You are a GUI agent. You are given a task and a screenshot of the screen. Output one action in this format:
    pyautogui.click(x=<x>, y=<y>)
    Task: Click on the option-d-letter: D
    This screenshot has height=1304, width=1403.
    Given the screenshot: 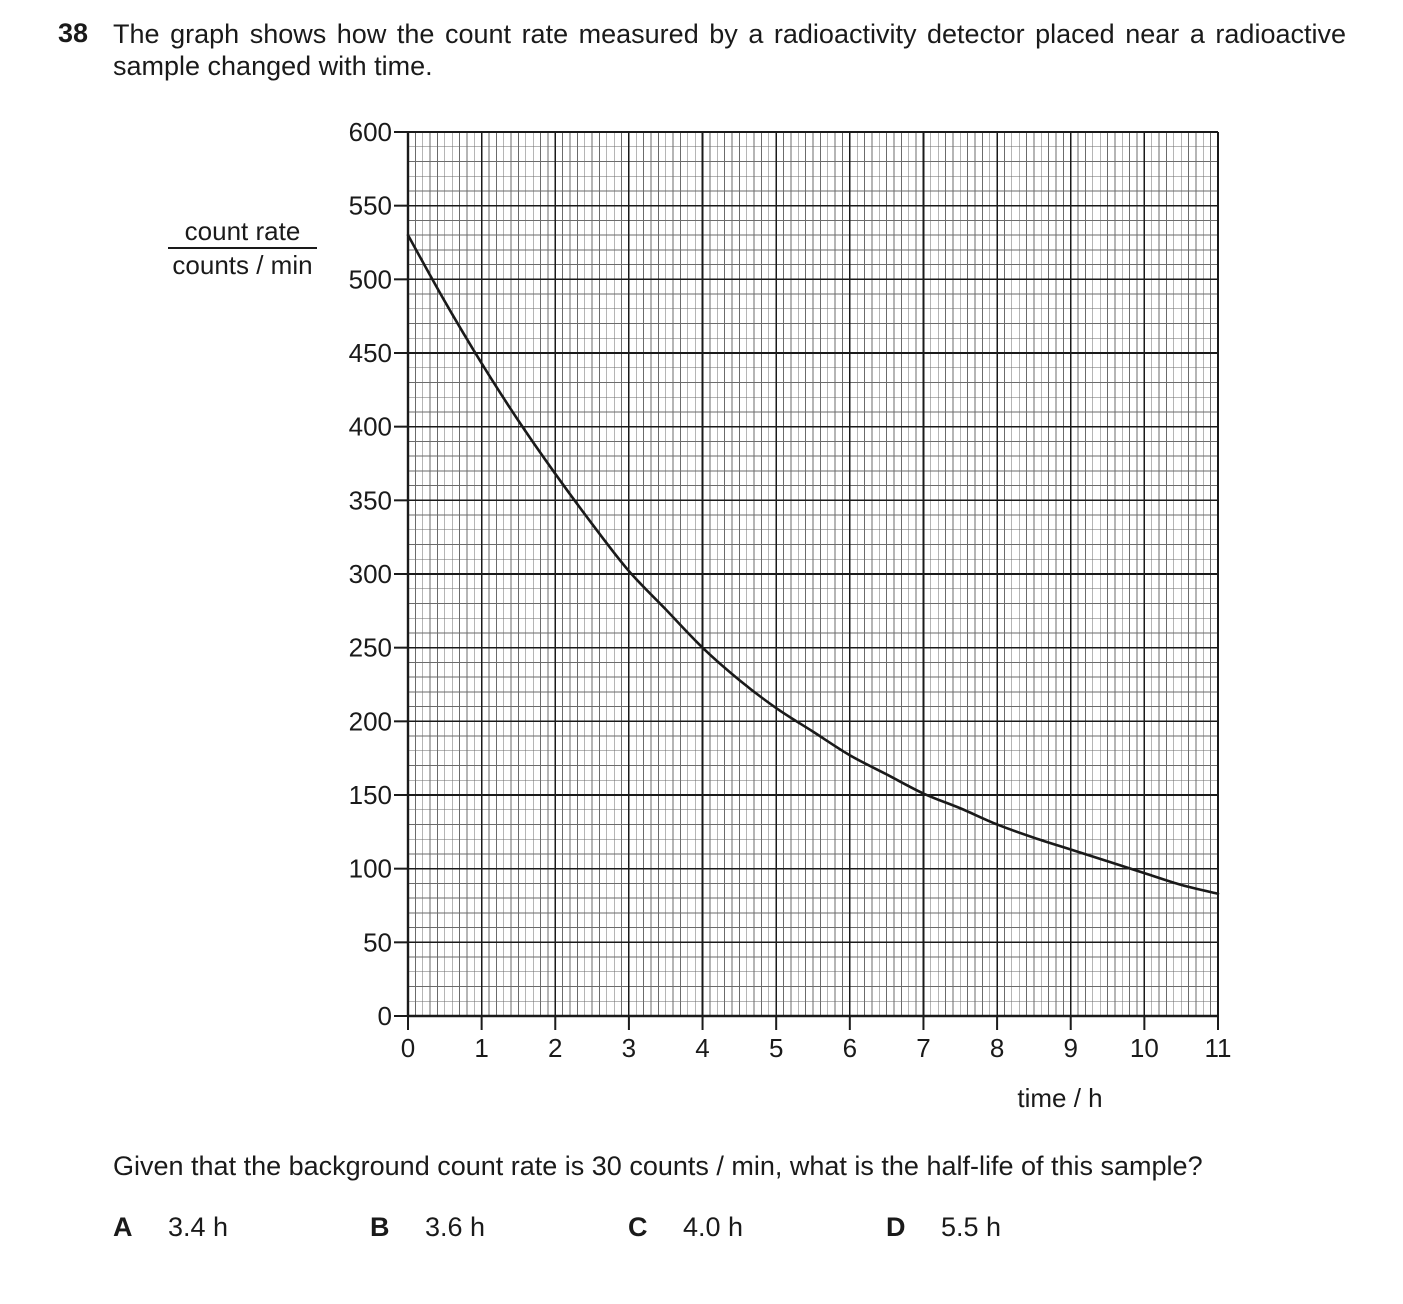 What is the action you would take?
    pyautogui.click(x=896, y=1227)
    